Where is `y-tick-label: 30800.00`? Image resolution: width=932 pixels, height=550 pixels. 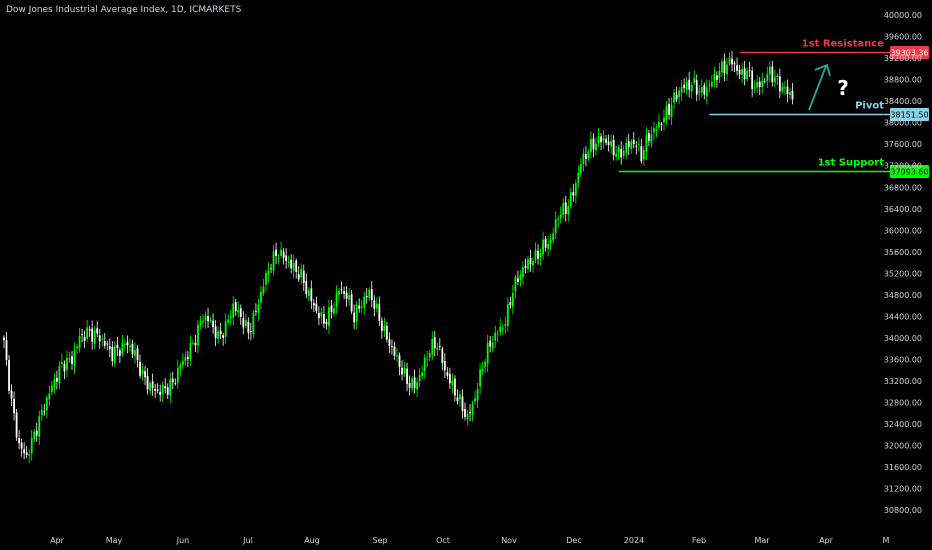 y-tick-label: 30800.00 is located at coordinates (903, 510).